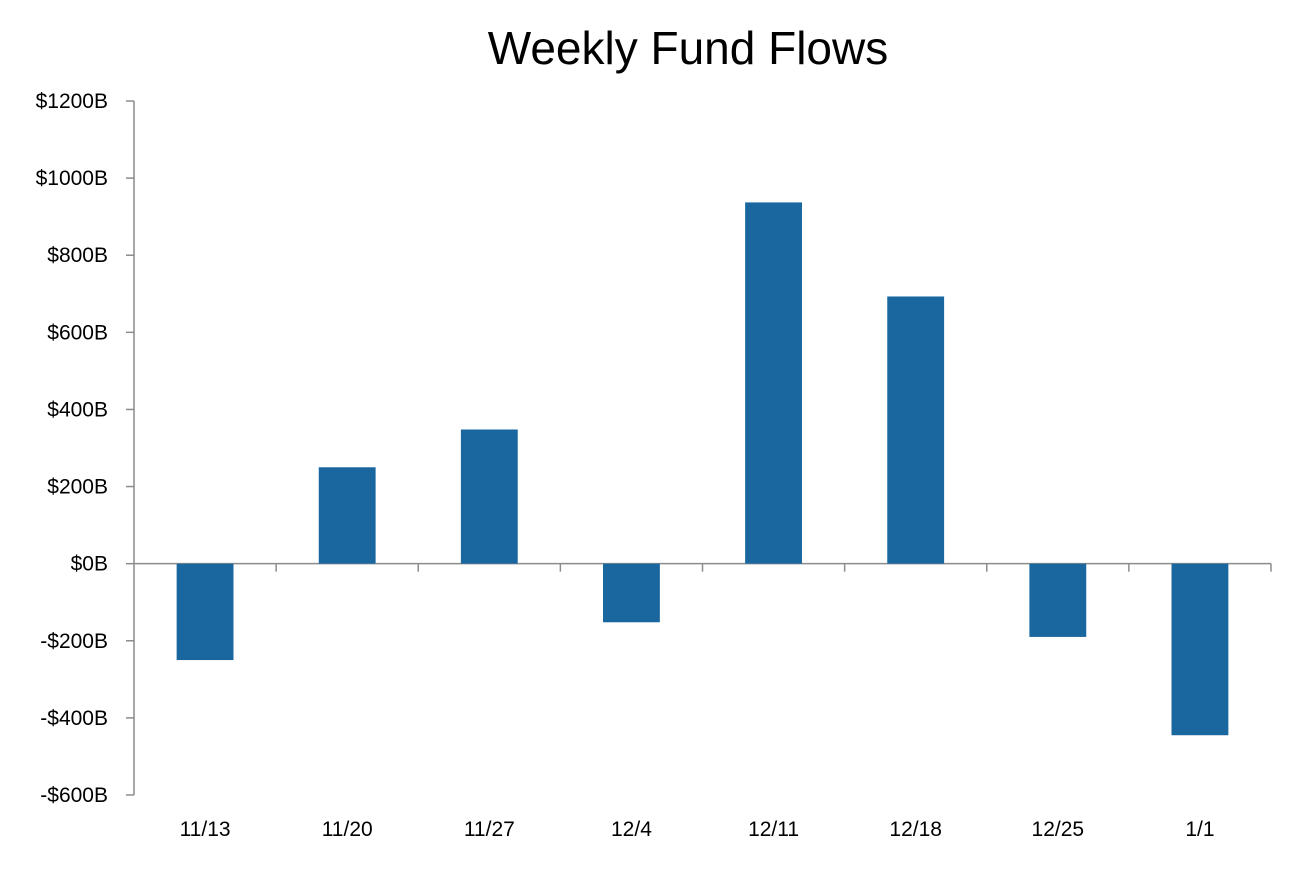 This screenshot has width=1300, height=870. Describe the element at coordinates (74, 718) in the screenshot. I see `y-tick-label: -$400B` at that location.